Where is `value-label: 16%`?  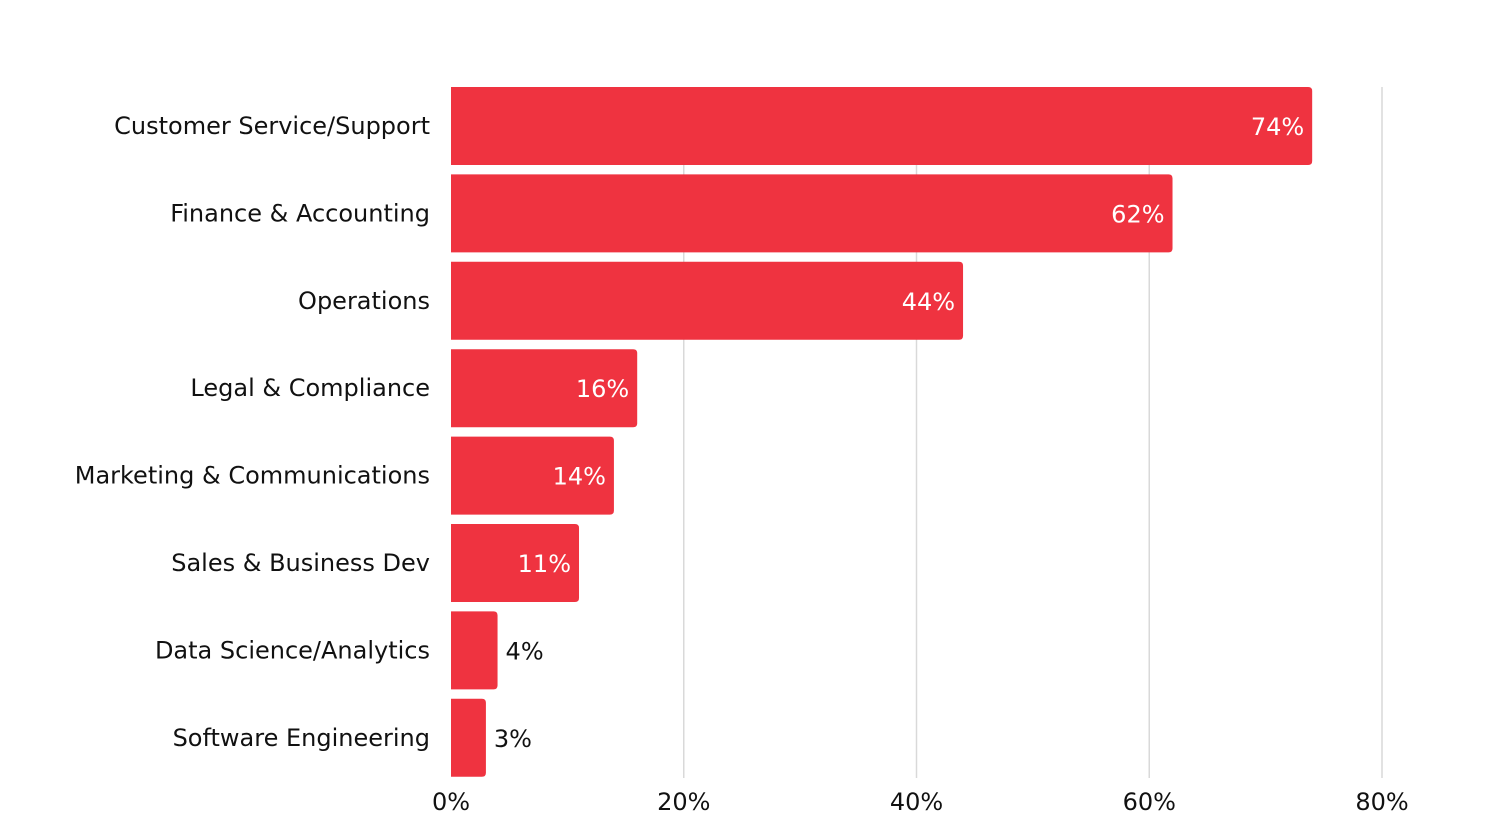 value-label: 16% is located at coordinates (602, 389).